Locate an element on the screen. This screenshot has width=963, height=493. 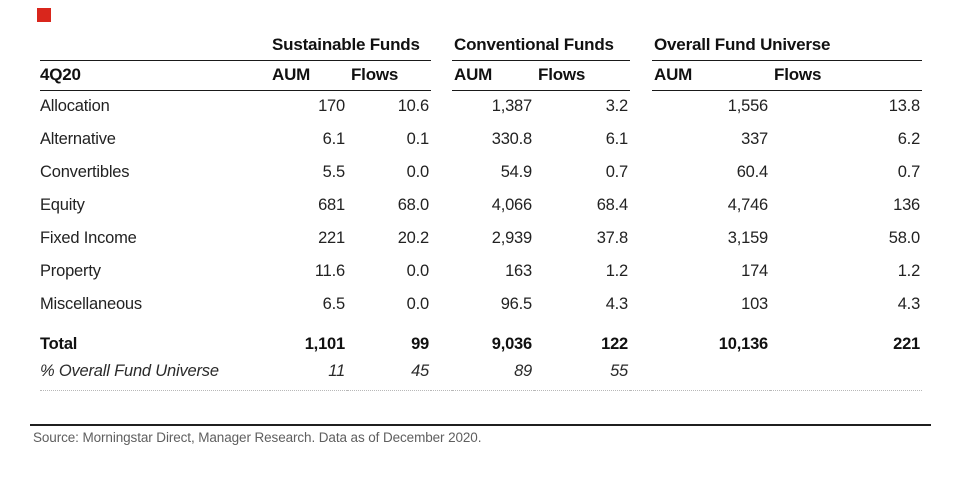
cell-conventional-aum: 163 is located at coordinates (519, 271).